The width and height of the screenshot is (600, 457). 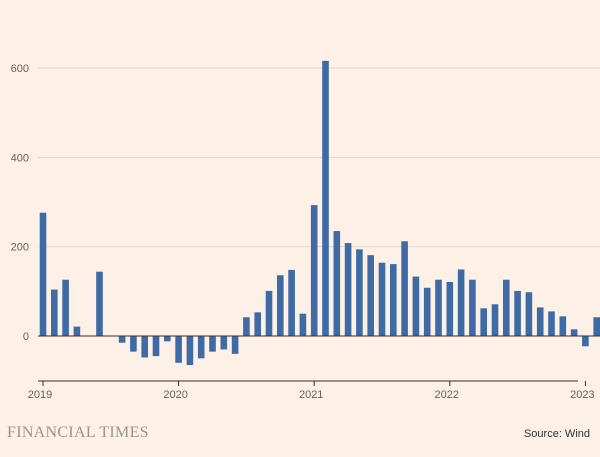 I want to click on y-tick-label: 0, so click(x=26, y=337).